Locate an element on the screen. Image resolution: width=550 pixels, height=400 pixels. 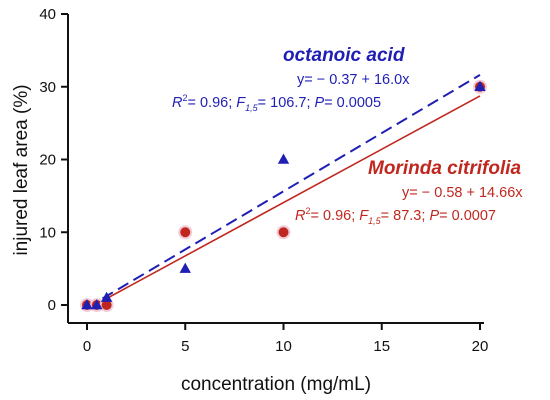
x-axis-ticks: 0 5 10 15 20 is located at coordinates (286, 339).